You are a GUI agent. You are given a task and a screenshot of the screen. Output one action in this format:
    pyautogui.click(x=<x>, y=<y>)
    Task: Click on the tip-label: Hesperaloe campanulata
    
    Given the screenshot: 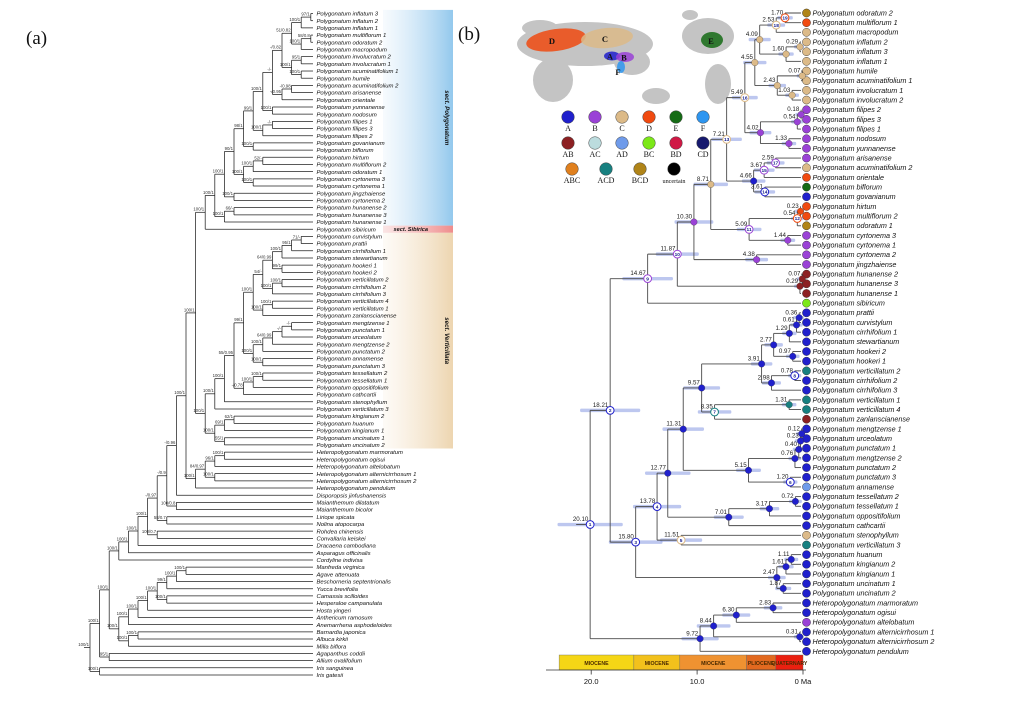 What is the action you would take?
    pyautogui.click(x=350, y=604)
    